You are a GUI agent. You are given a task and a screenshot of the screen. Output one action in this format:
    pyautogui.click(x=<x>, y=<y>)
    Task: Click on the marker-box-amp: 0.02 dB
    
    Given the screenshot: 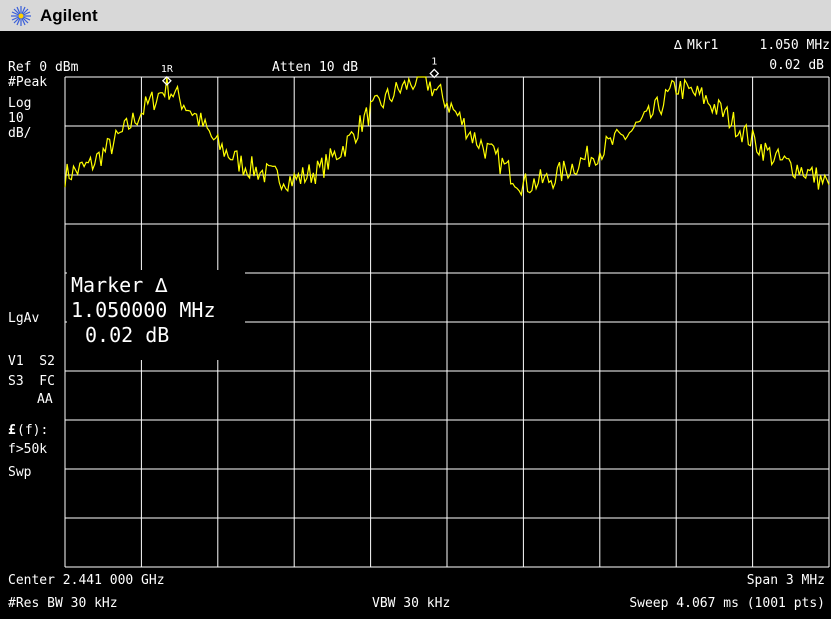 What is the action you would take?
    pyautogui.click(x=127, y=335)
    